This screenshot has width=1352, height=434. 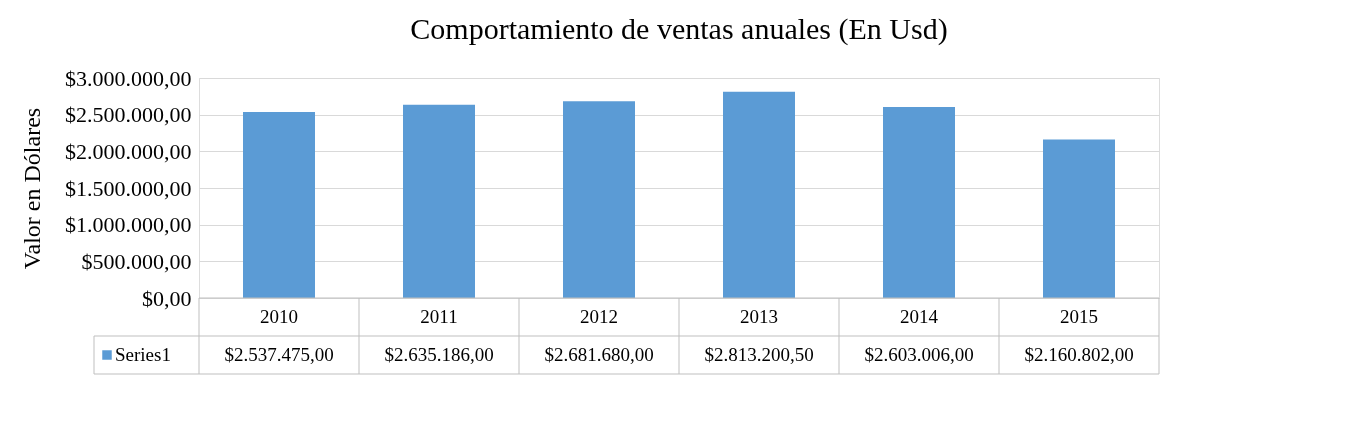 I want to click on y-tick-label: $2.000.000,00, so click(x=128, y=151).